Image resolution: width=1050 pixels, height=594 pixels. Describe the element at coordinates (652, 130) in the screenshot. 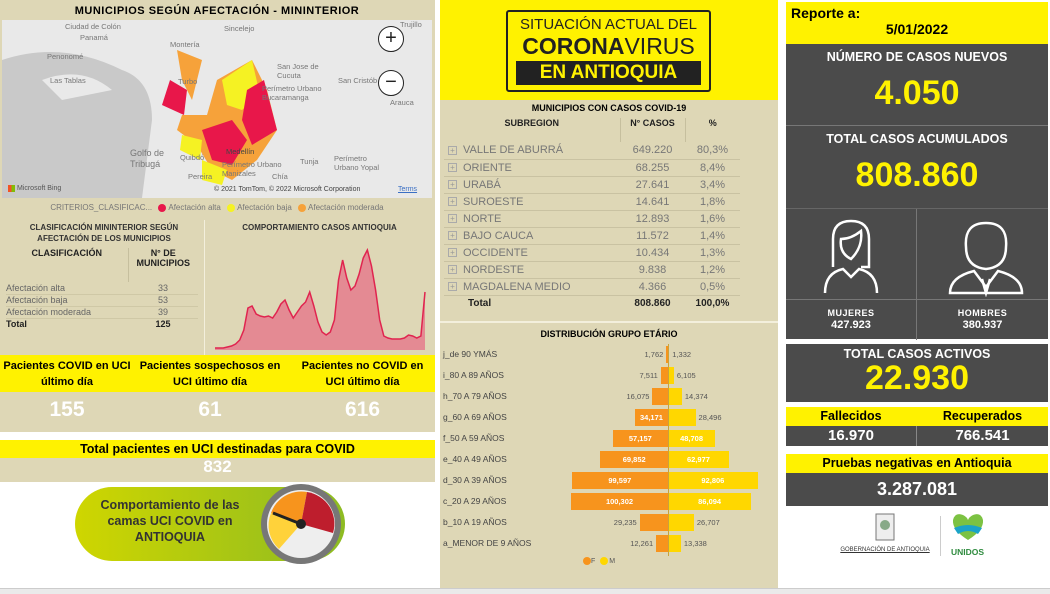

I see `col-header-sorted: N° CASOS` at that location.